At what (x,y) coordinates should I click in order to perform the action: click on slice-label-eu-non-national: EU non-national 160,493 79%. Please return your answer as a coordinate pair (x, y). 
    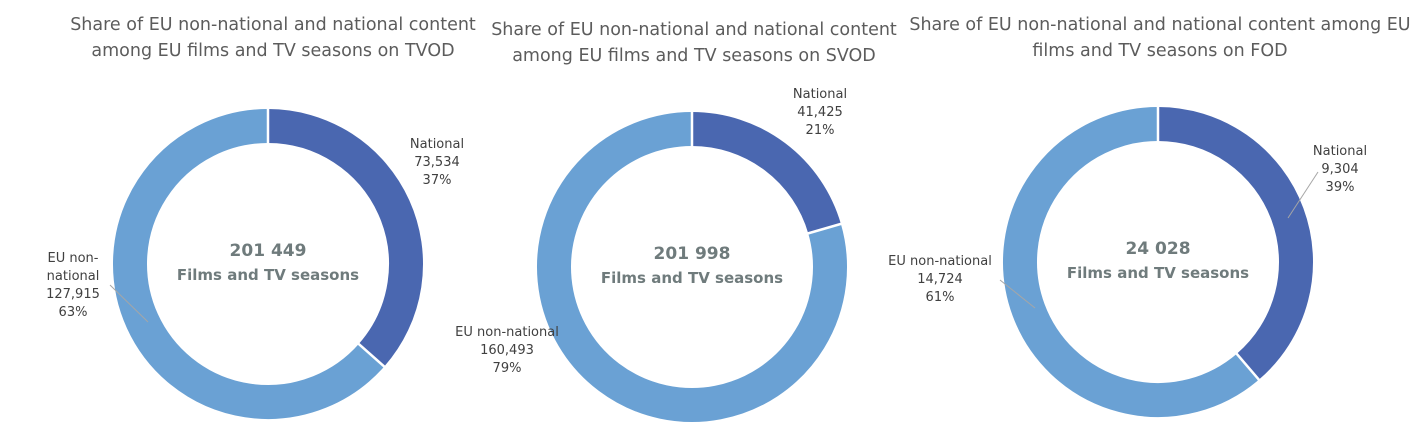
    Looking at the image, I should click on (507, 350).